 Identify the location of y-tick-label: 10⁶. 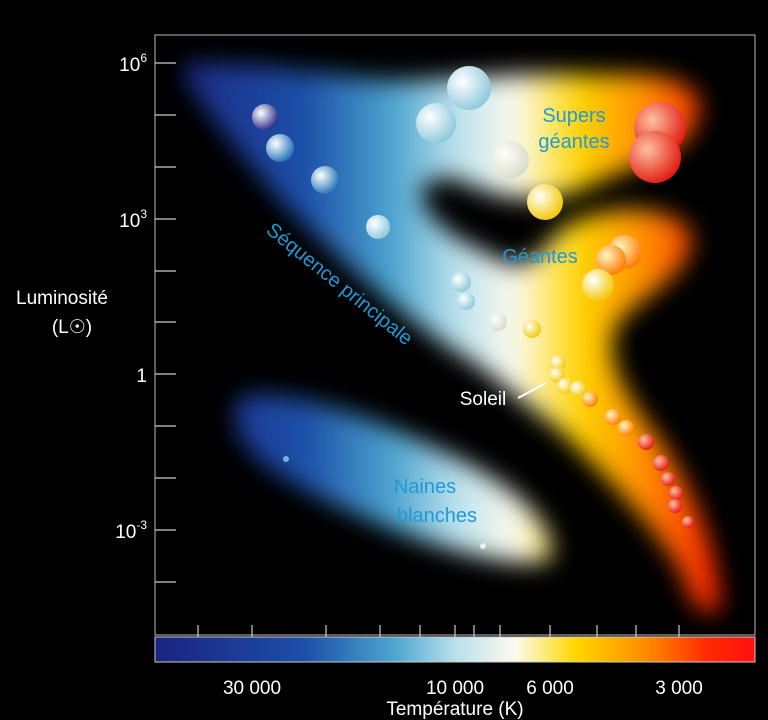
(133, 63).